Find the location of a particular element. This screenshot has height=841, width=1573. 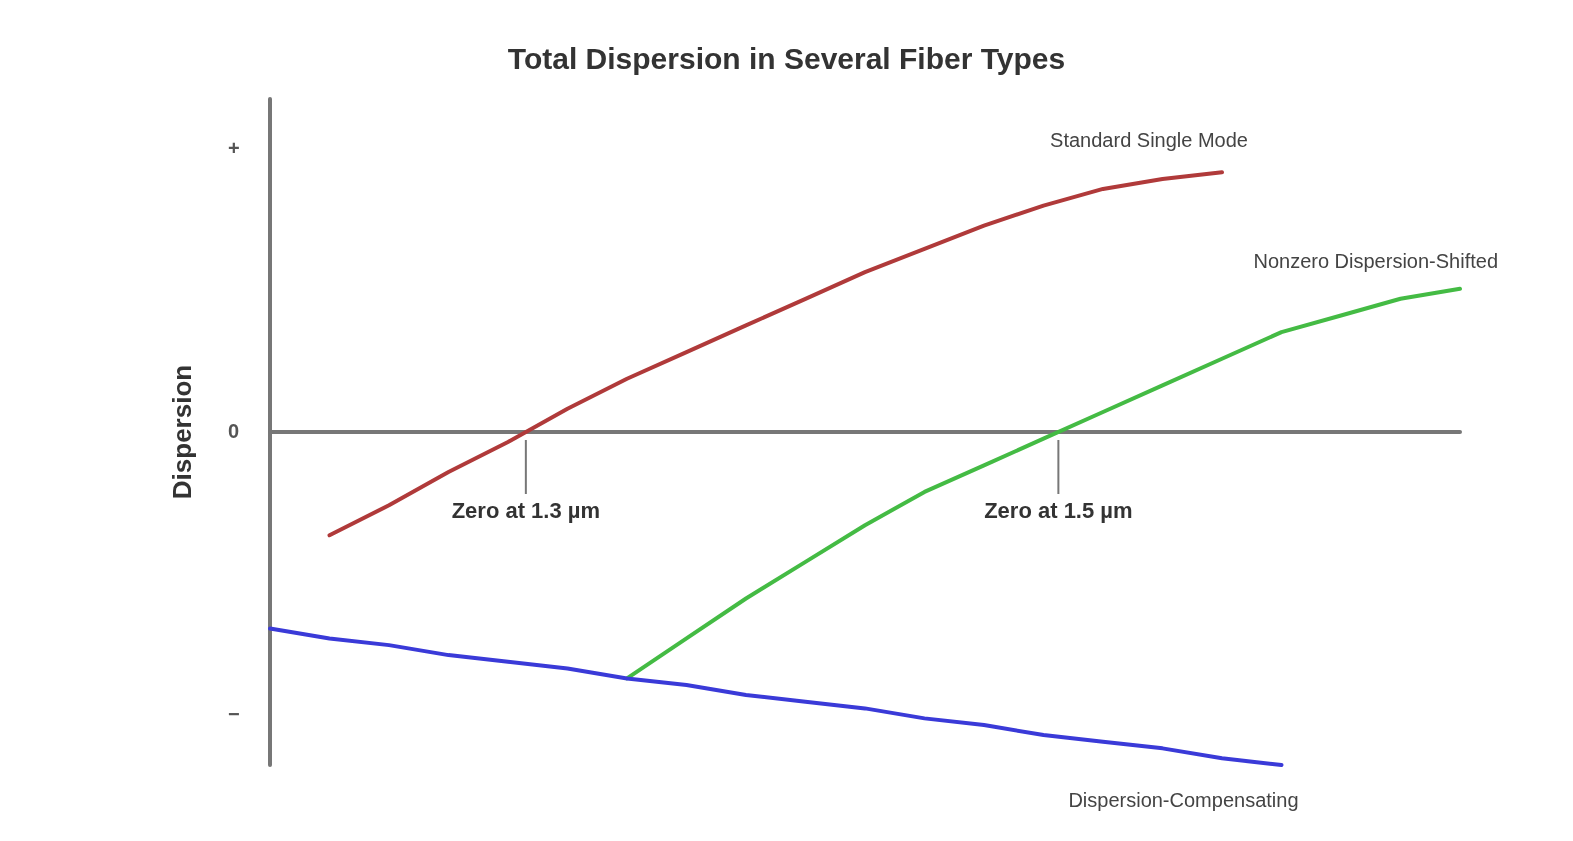

annotation: Zero at 1.3 µm is located at coordinates (526, 510).